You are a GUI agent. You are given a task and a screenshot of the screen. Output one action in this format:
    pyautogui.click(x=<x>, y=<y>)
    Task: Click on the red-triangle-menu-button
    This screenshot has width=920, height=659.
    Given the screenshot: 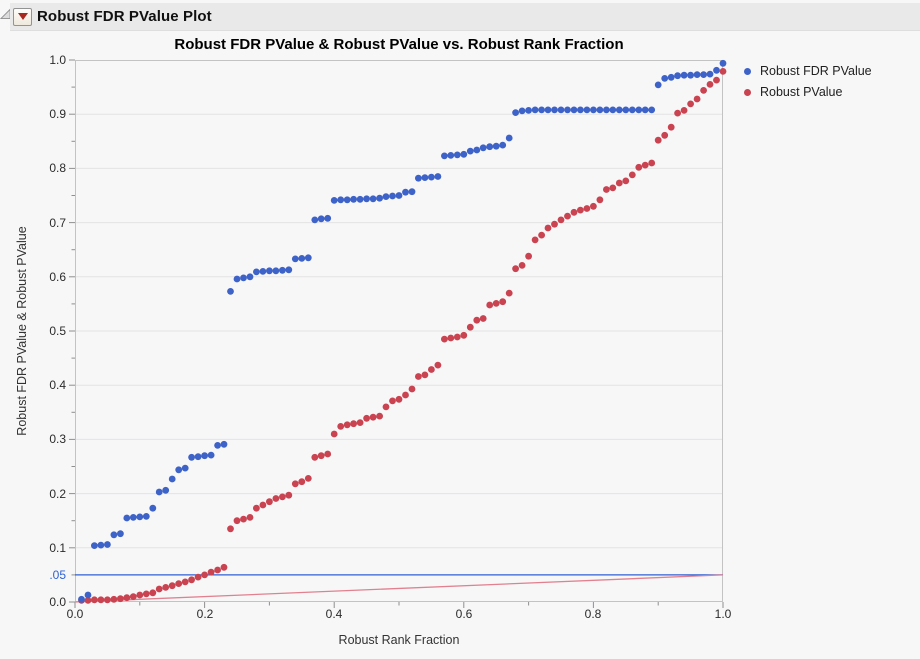 What is the action you would take?
    pyautogui.click(x=22, y=16)
    